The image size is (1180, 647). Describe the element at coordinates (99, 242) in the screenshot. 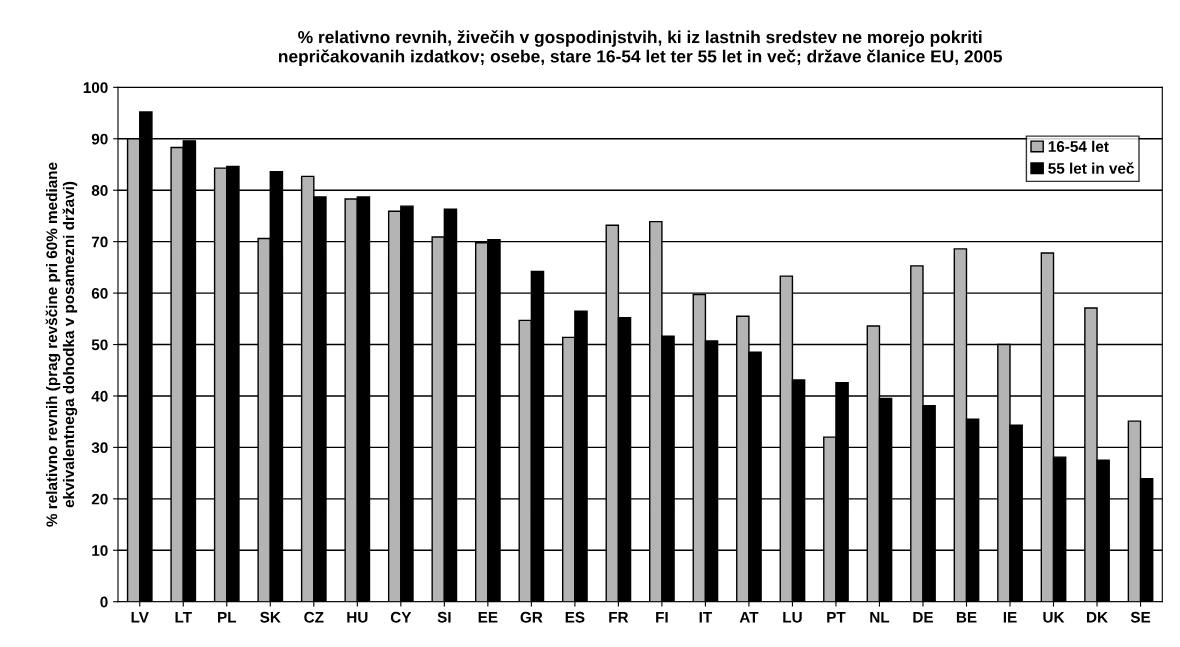

I see `y-tick-label: 70` at that location.